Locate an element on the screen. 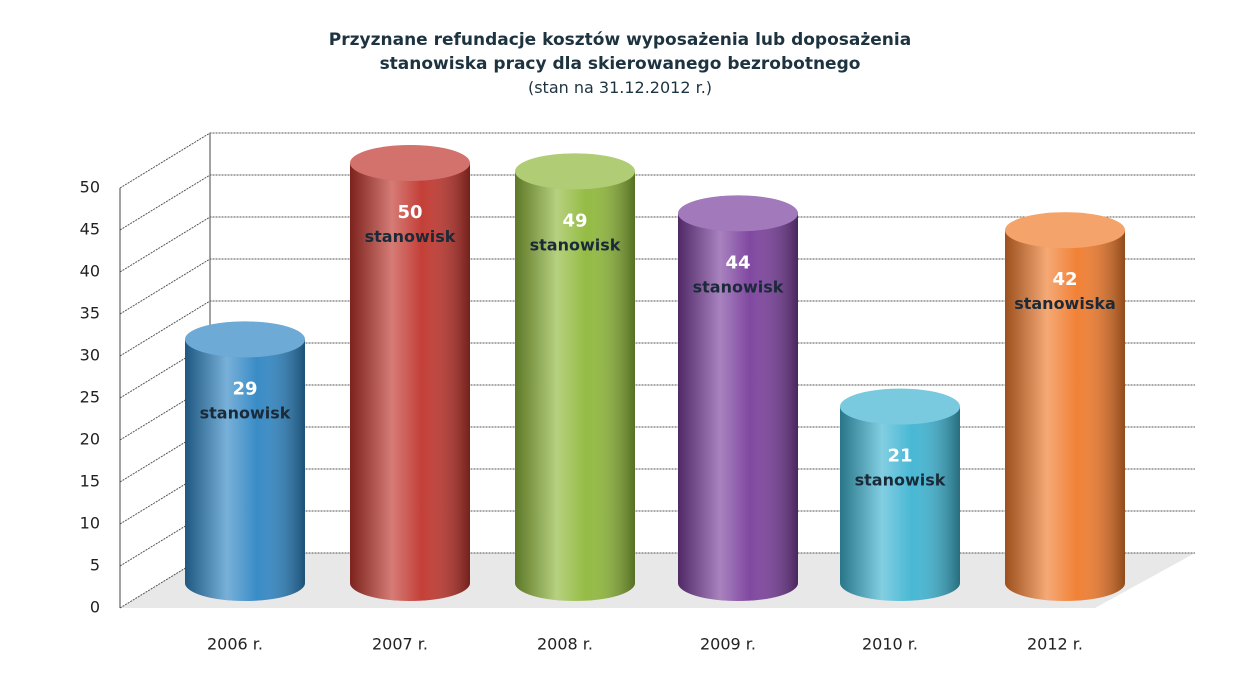 Image resolution: width=1243 pixels, height=676 pixels. x-tick-label: 2012 r. is located at coordinates (1055, 644).